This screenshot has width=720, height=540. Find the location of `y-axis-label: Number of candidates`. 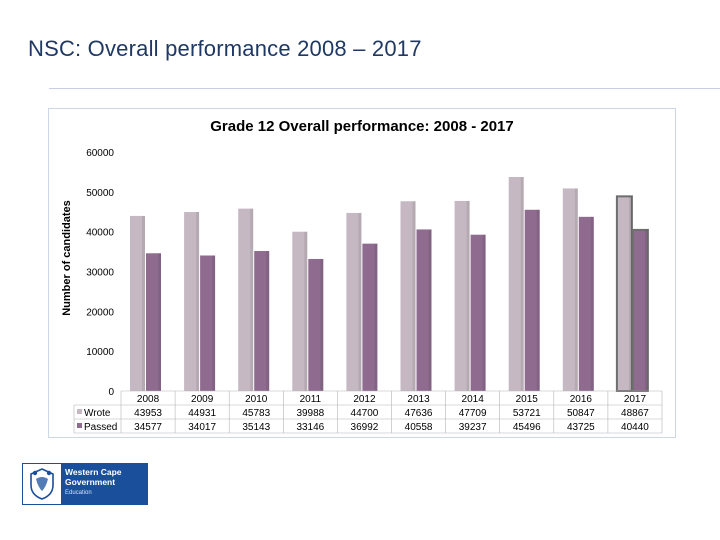

y-axis-label: Number of candidates is located at coordinates (67, 258).